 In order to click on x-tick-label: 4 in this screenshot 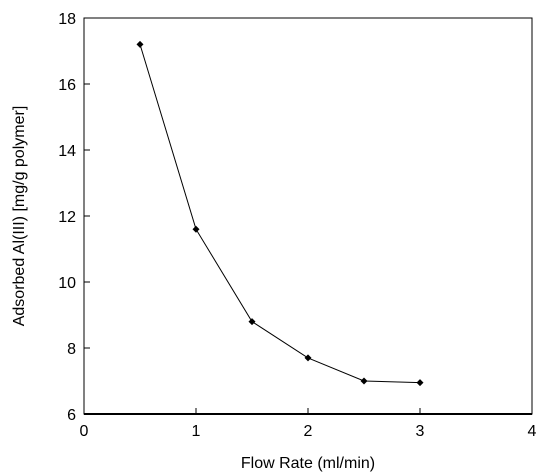, I will do `click(532, 431)`.